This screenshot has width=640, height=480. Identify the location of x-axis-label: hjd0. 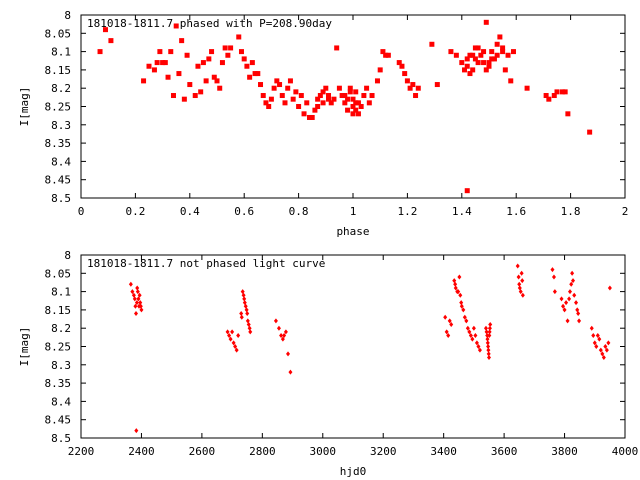
(353, 471).